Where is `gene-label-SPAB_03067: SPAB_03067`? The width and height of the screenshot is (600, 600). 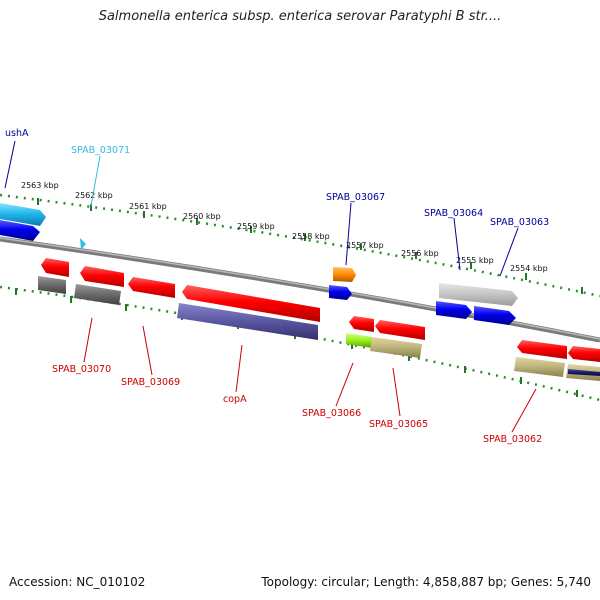
gene-label-SPAB_03067: SPAB_03067 is located at coordinates (355, 197).